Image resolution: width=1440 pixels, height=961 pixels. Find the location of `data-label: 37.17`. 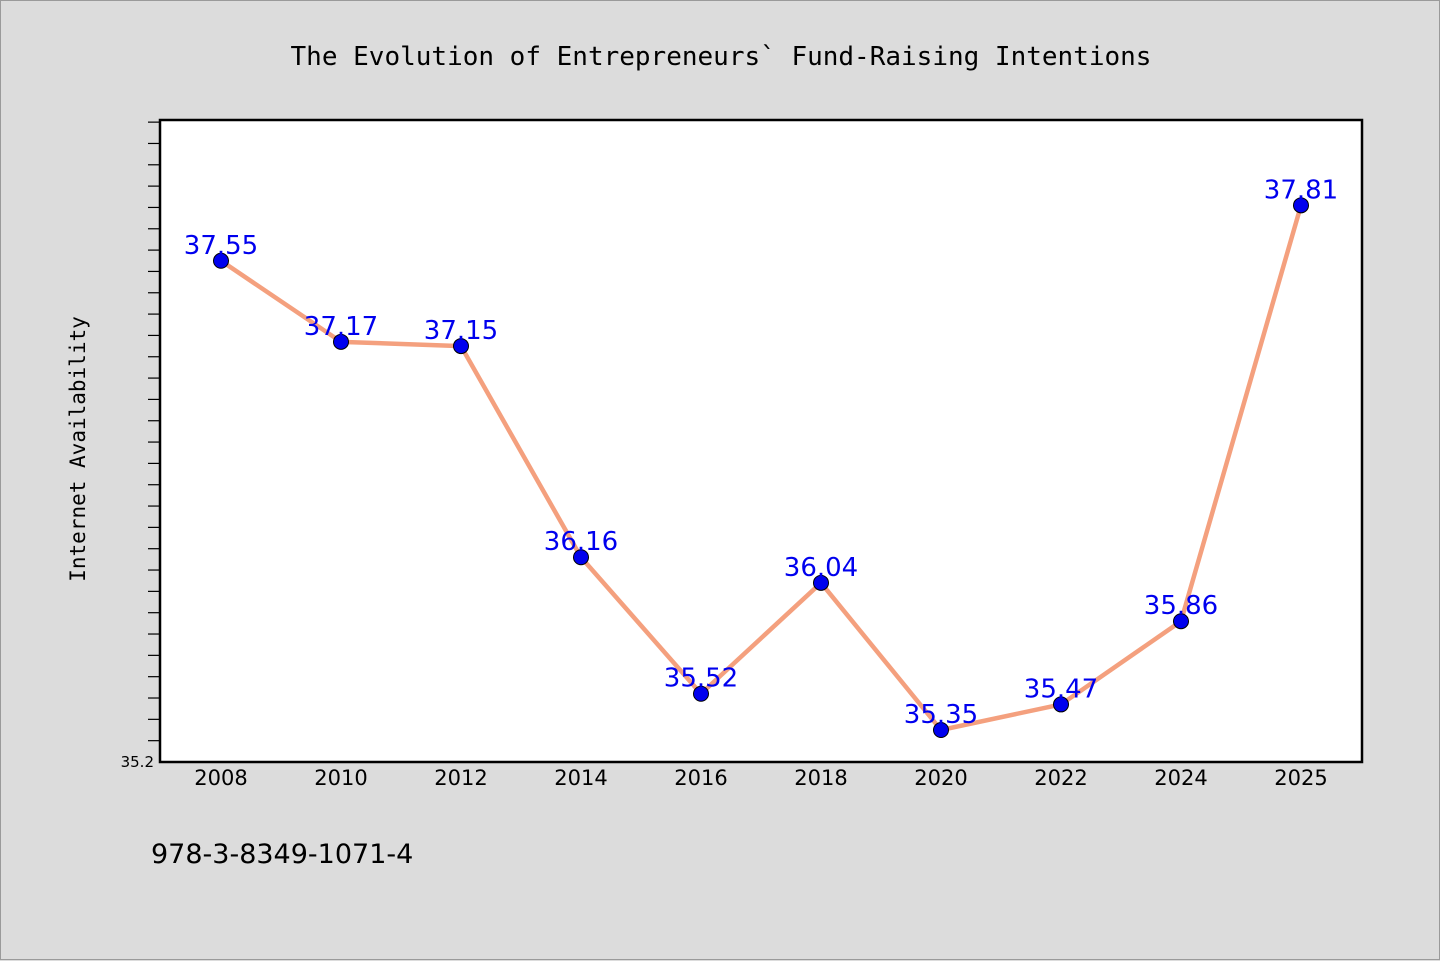

data-label: 37.17 is located at coordinates (341, 327).